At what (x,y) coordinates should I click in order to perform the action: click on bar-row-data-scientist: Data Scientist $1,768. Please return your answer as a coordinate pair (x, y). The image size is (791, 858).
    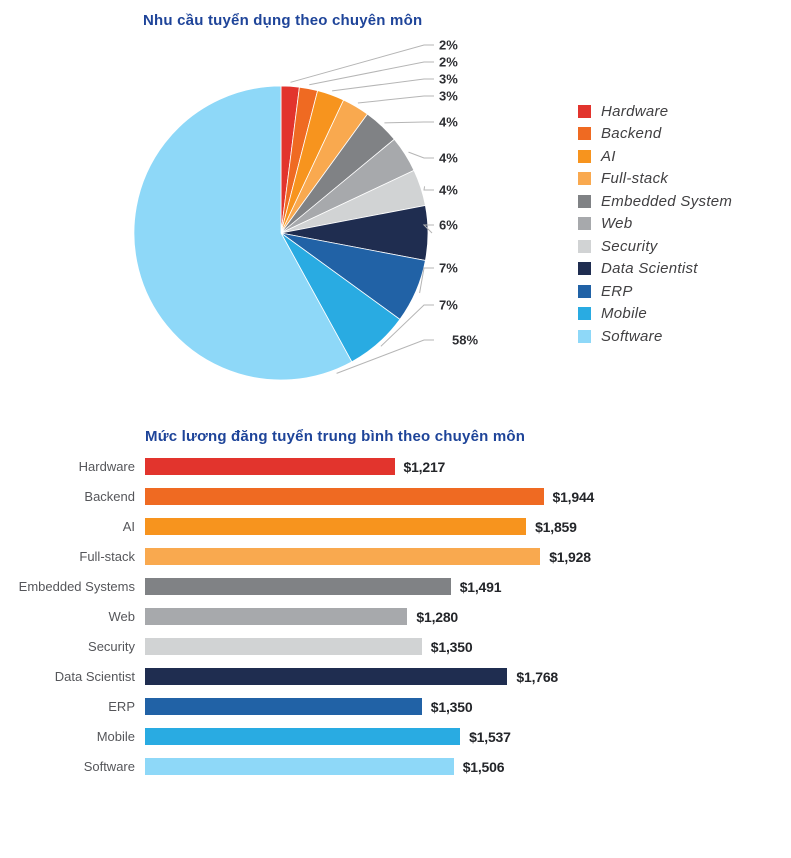
    Looking at the image, I should click on (395, 676).